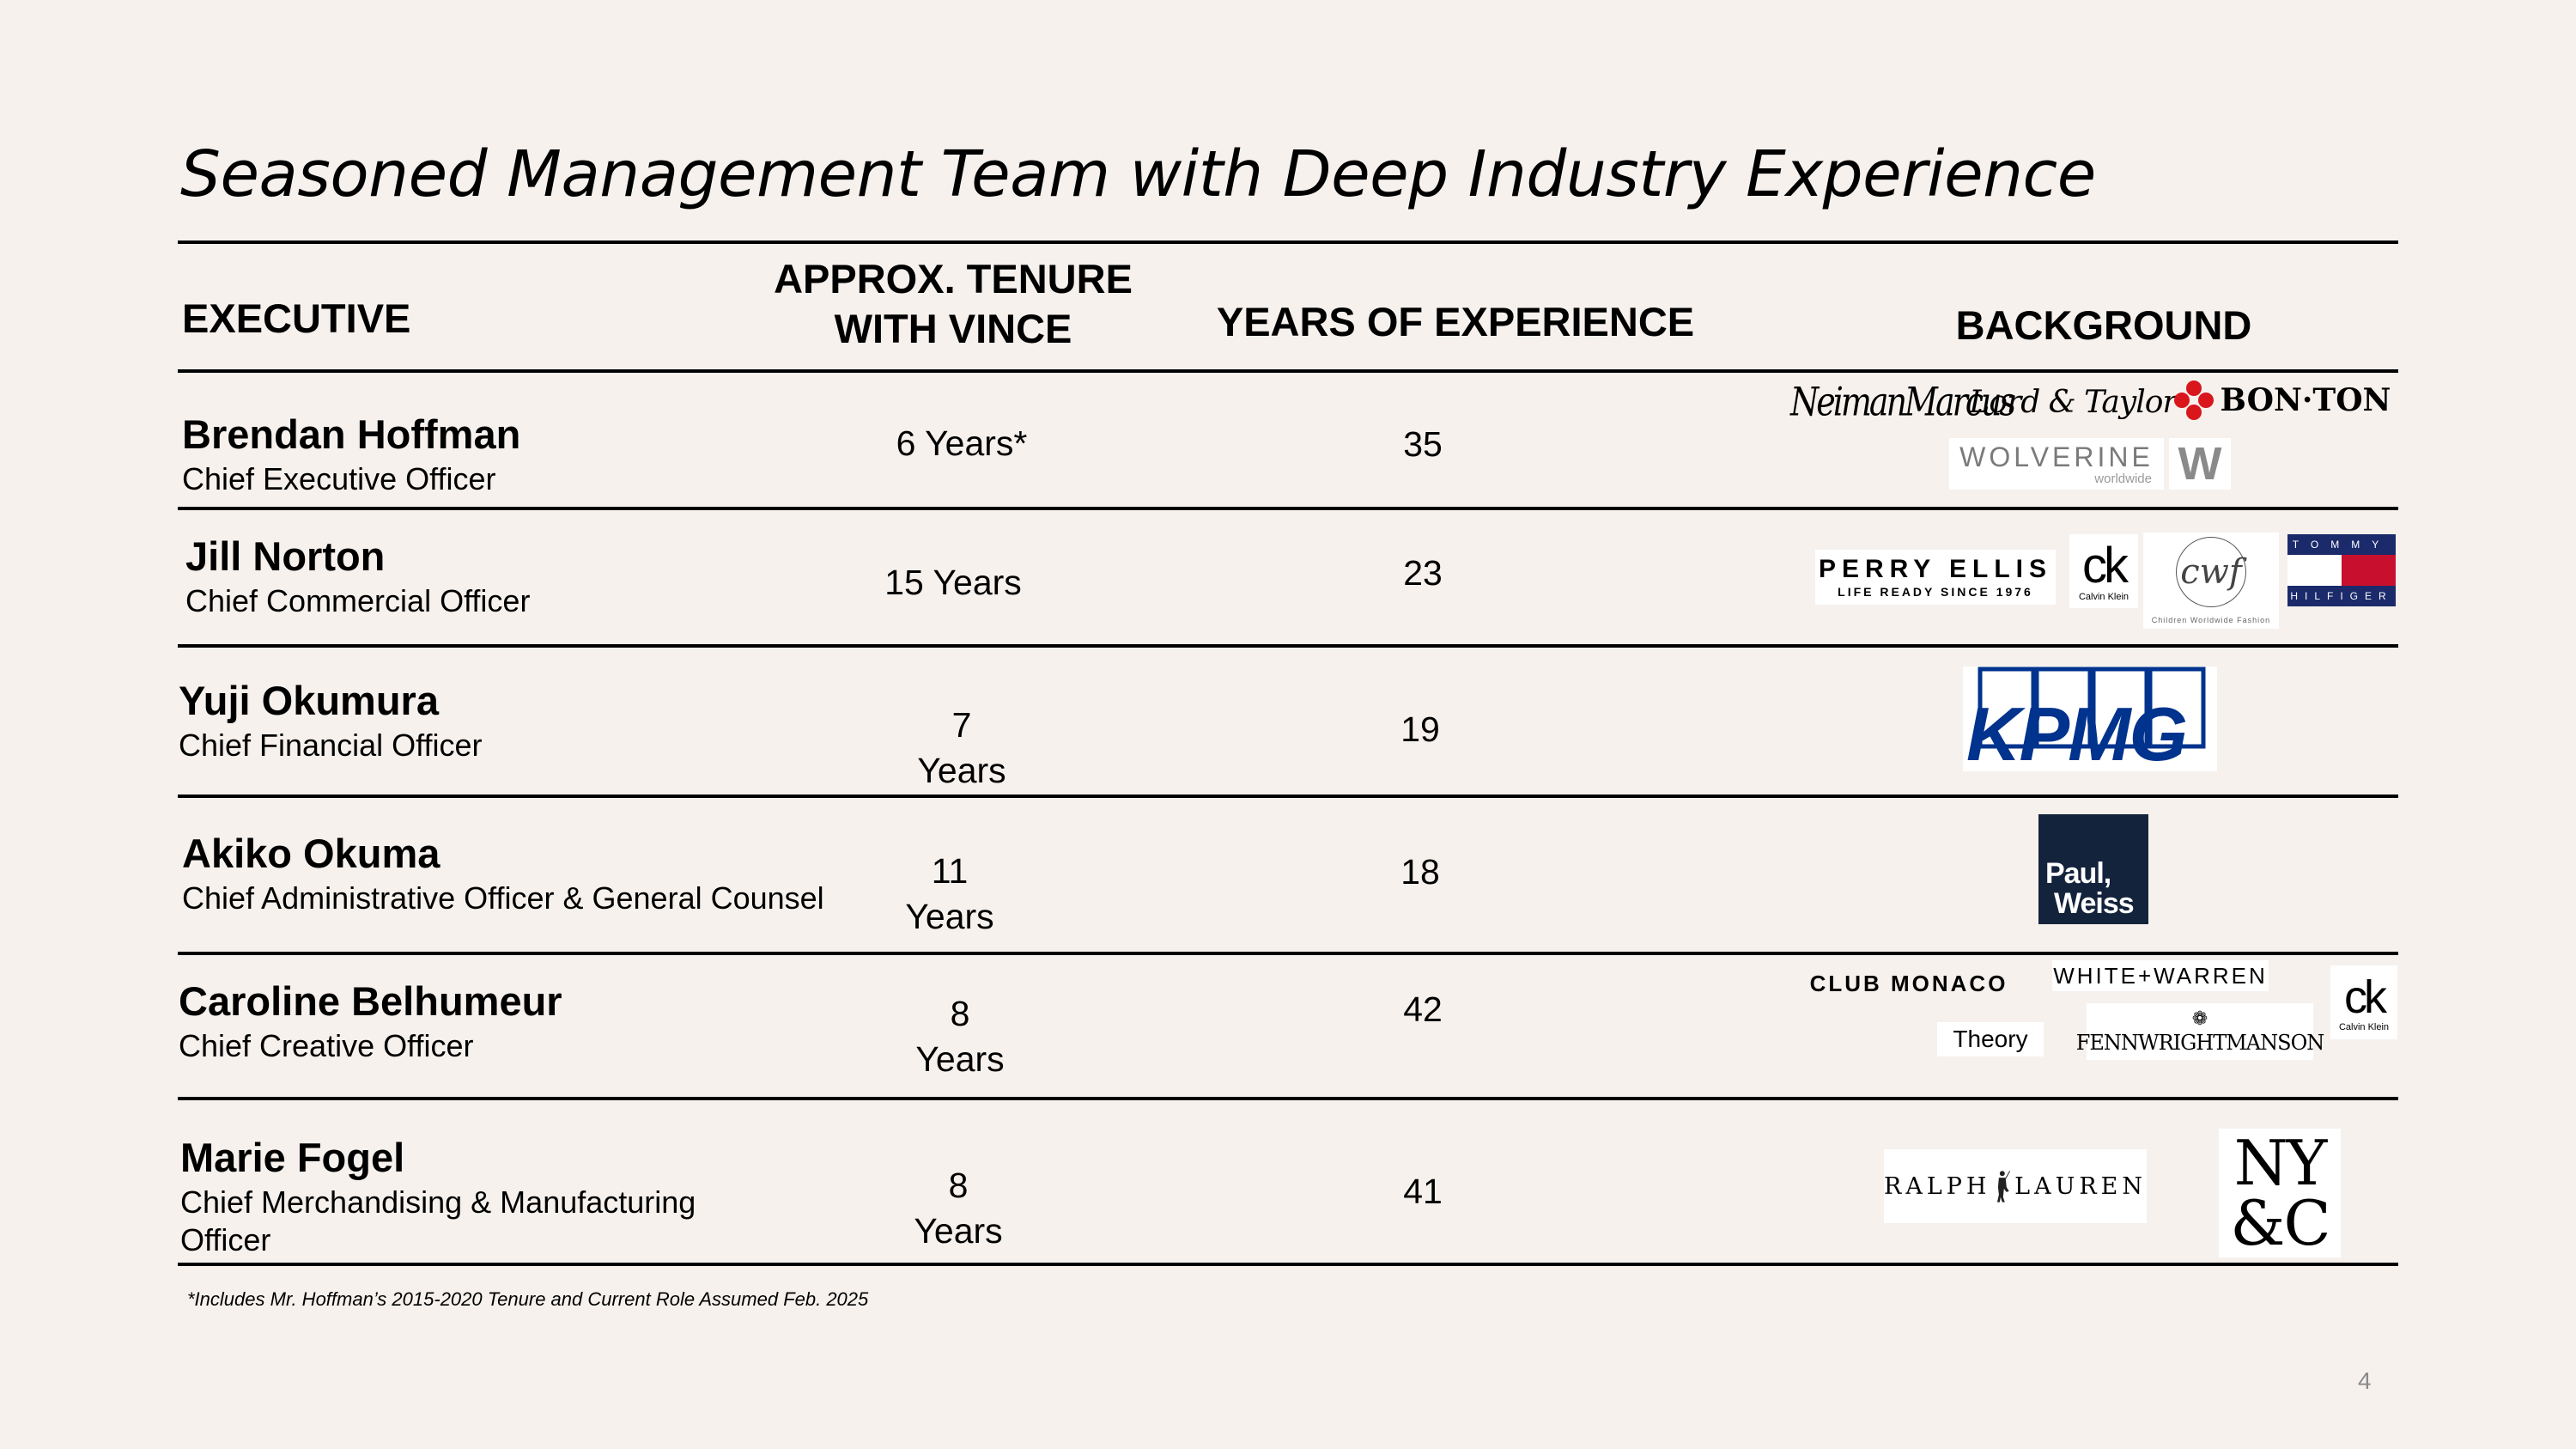 This screenshot has height=1449, width=2576. Describe the element at coordinates (2280, 1193) in the screenshot. I see `ny-and-co-logo: NY &C` at that location.